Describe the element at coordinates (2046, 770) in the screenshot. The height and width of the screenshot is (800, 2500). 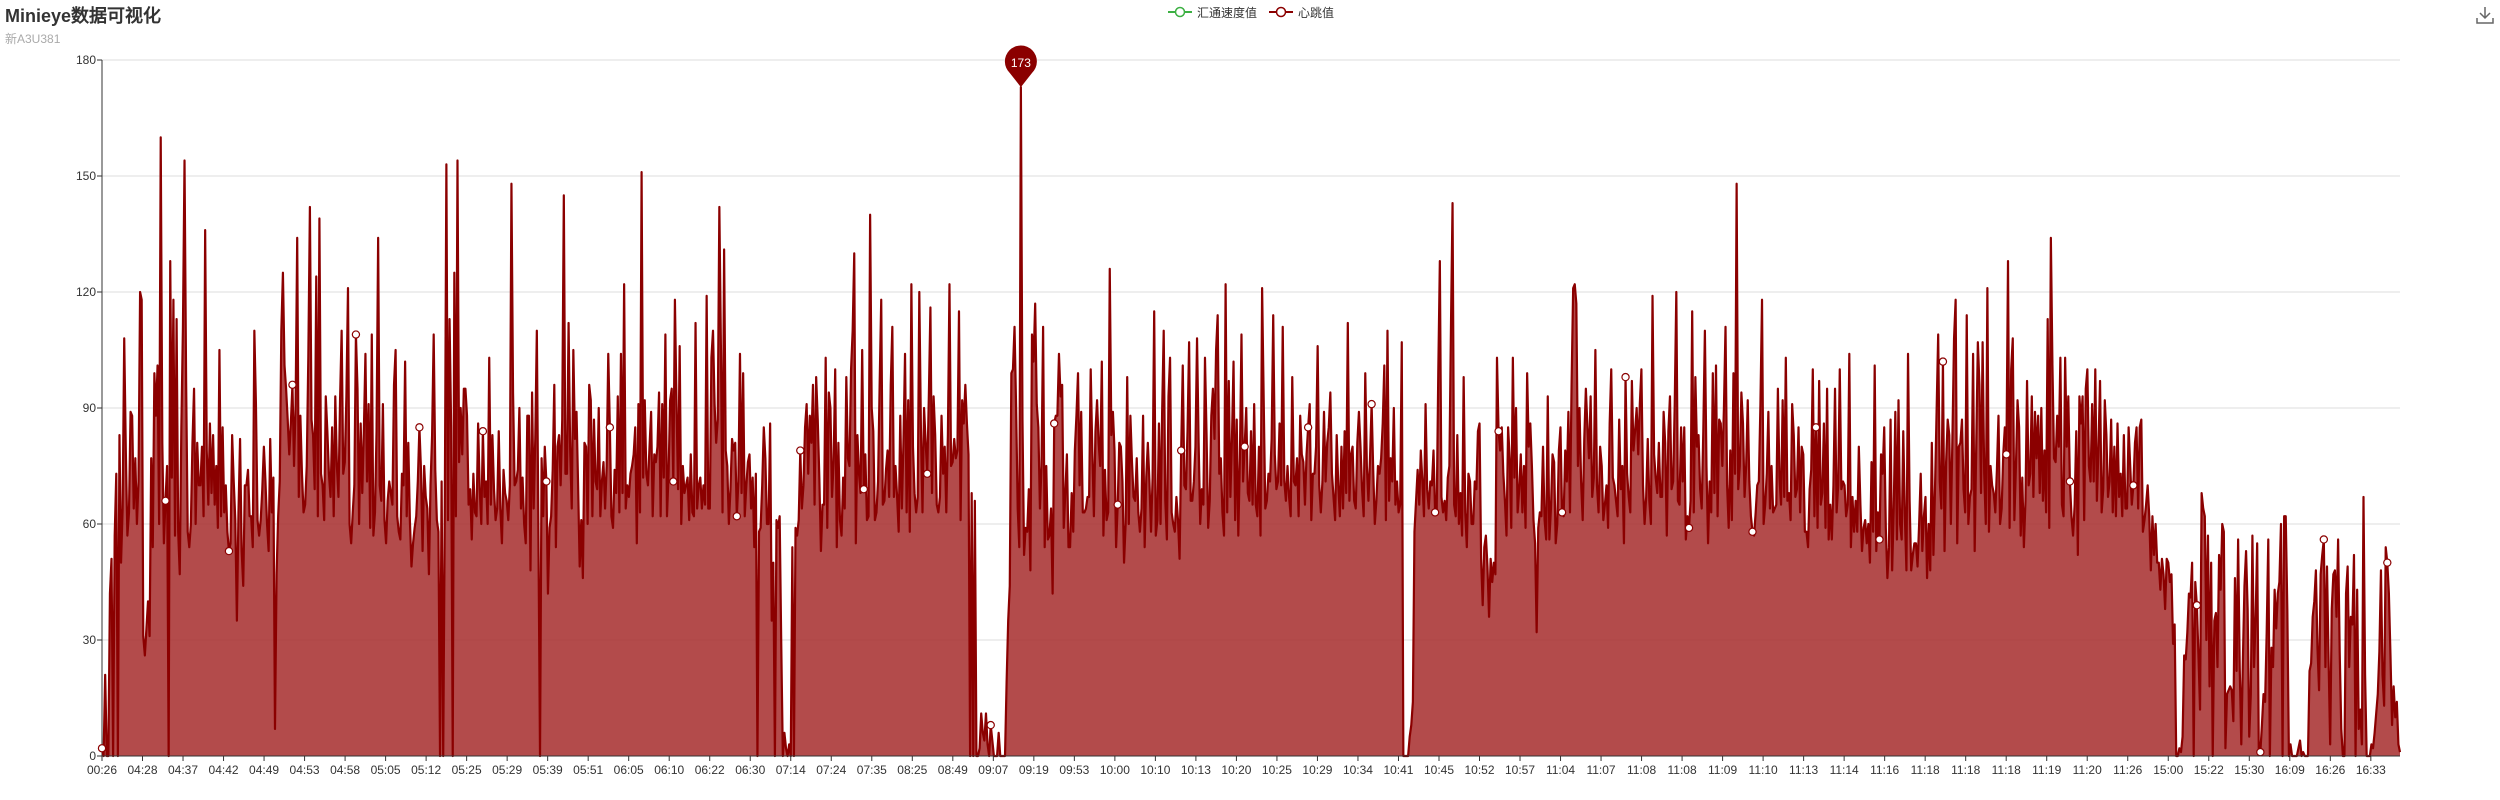
I see `x-tick-label: 11:19` at that location.